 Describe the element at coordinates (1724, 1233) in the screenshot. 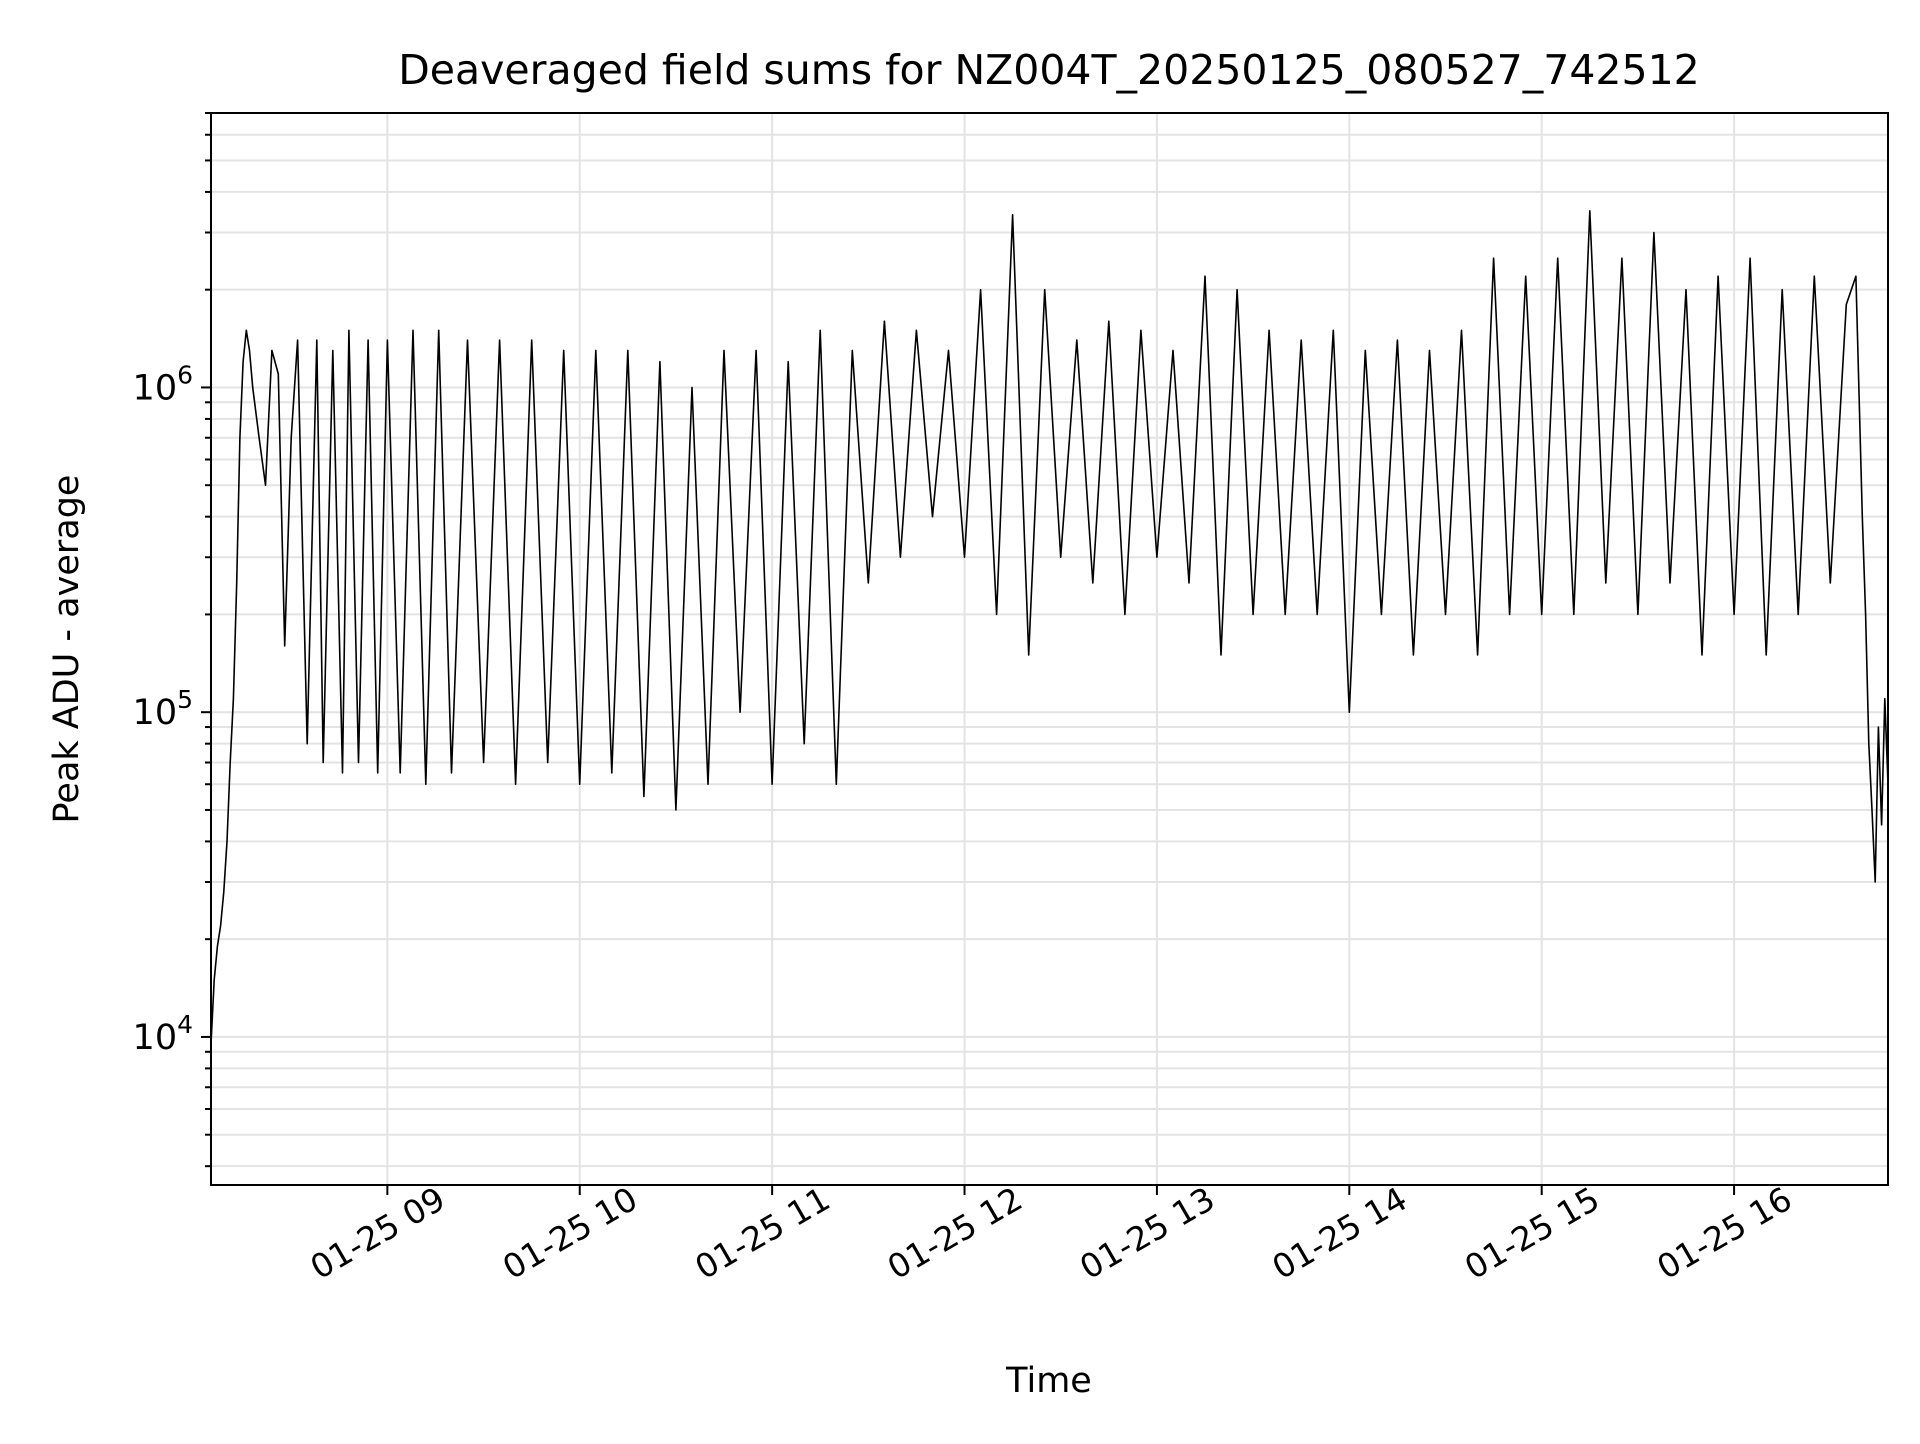

I see `x-tick-label: 01-25 16` at that location.